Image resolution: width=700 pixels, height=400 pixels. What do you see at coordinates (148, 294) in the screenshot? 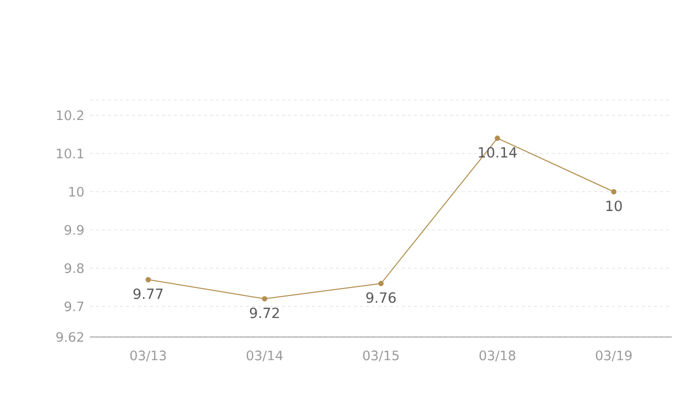
I see `data-label: 9.77` at bounding box center [148, 294].